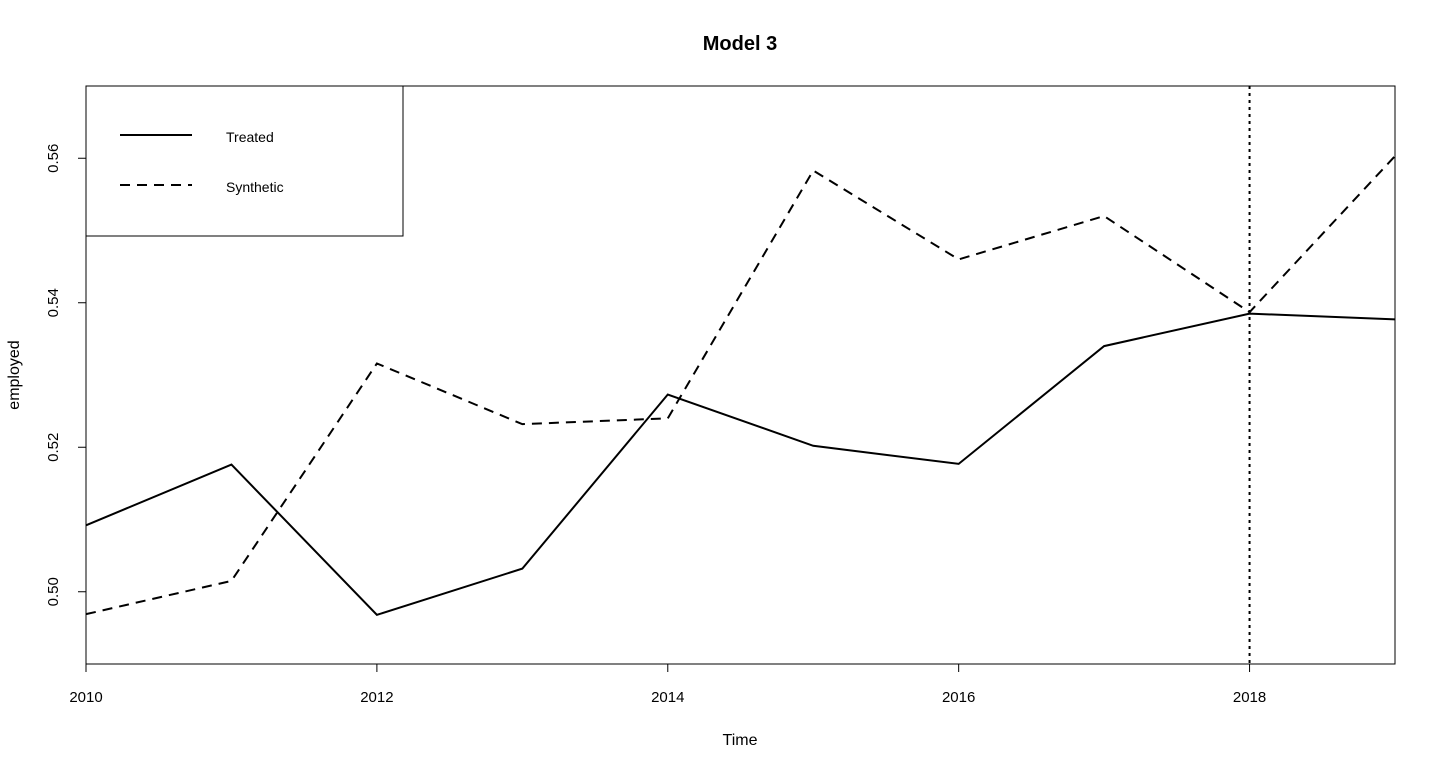 The image size is (1439, 772). Describe the element at coordinates (53, 591) in the screenshot. I see `y-tick-label: 0.50` at that location.